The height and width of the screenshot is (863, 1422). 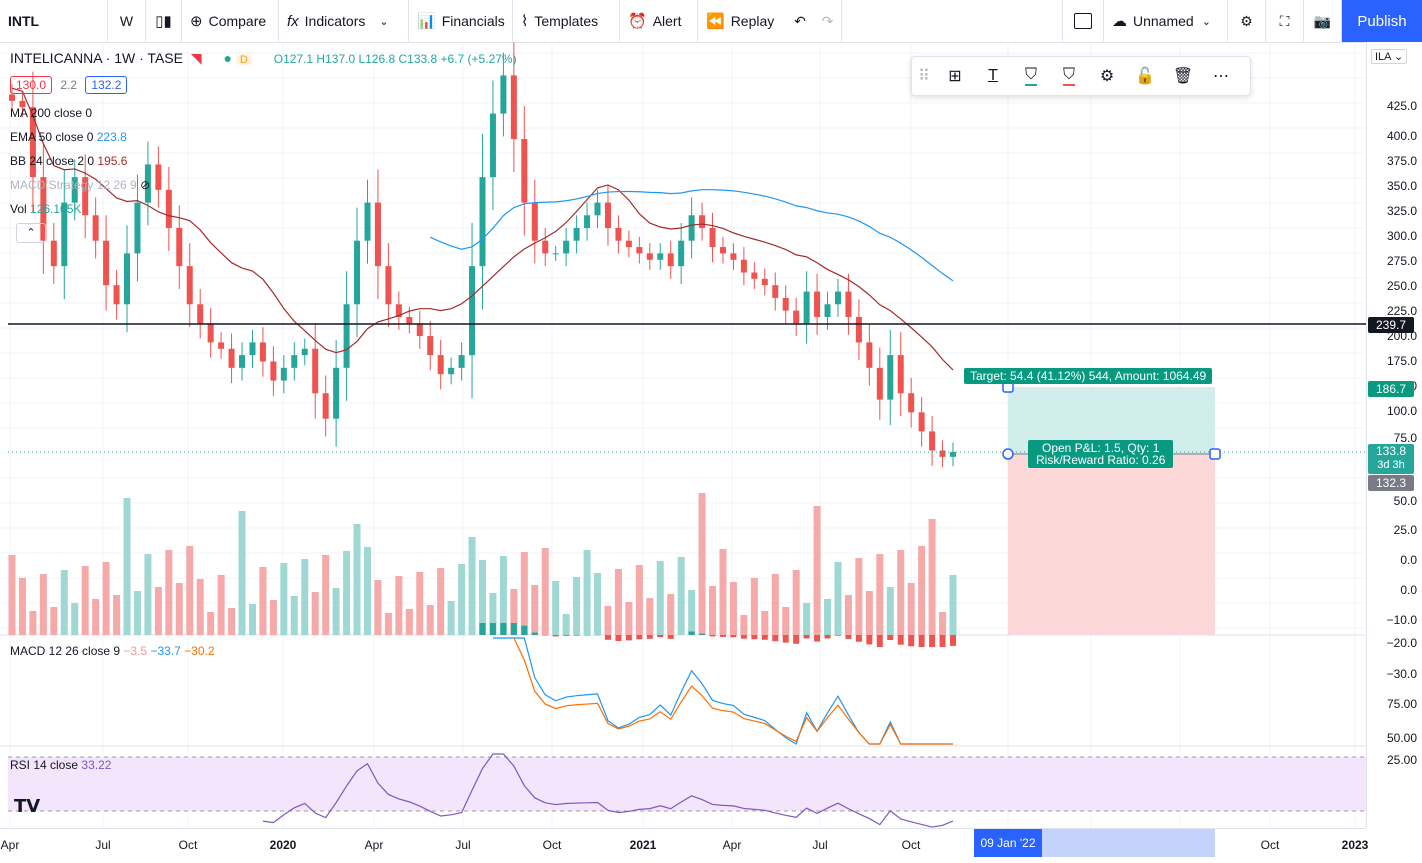 What do you see at coordinates (127, 21) in the screenshot?
I see `interval-button: W` at bounding box center [127, 21].